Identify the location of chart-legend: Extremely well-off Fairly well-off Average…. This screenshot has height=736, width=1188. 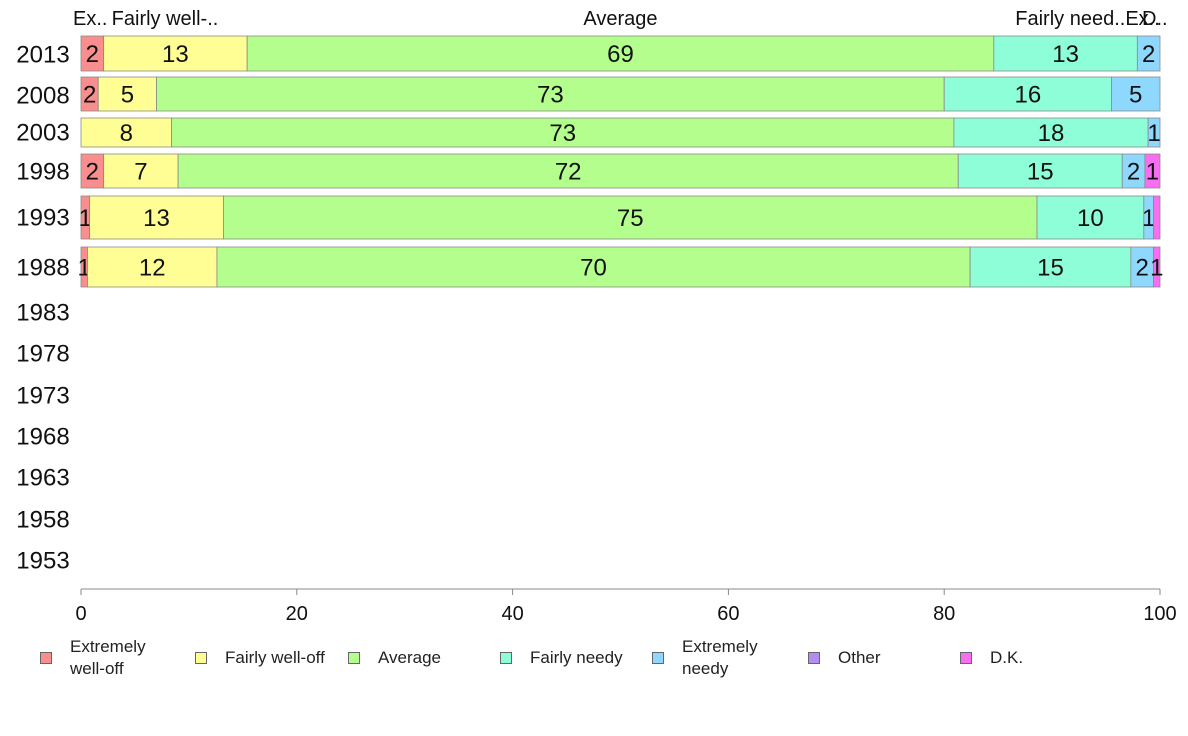
(610, 661).